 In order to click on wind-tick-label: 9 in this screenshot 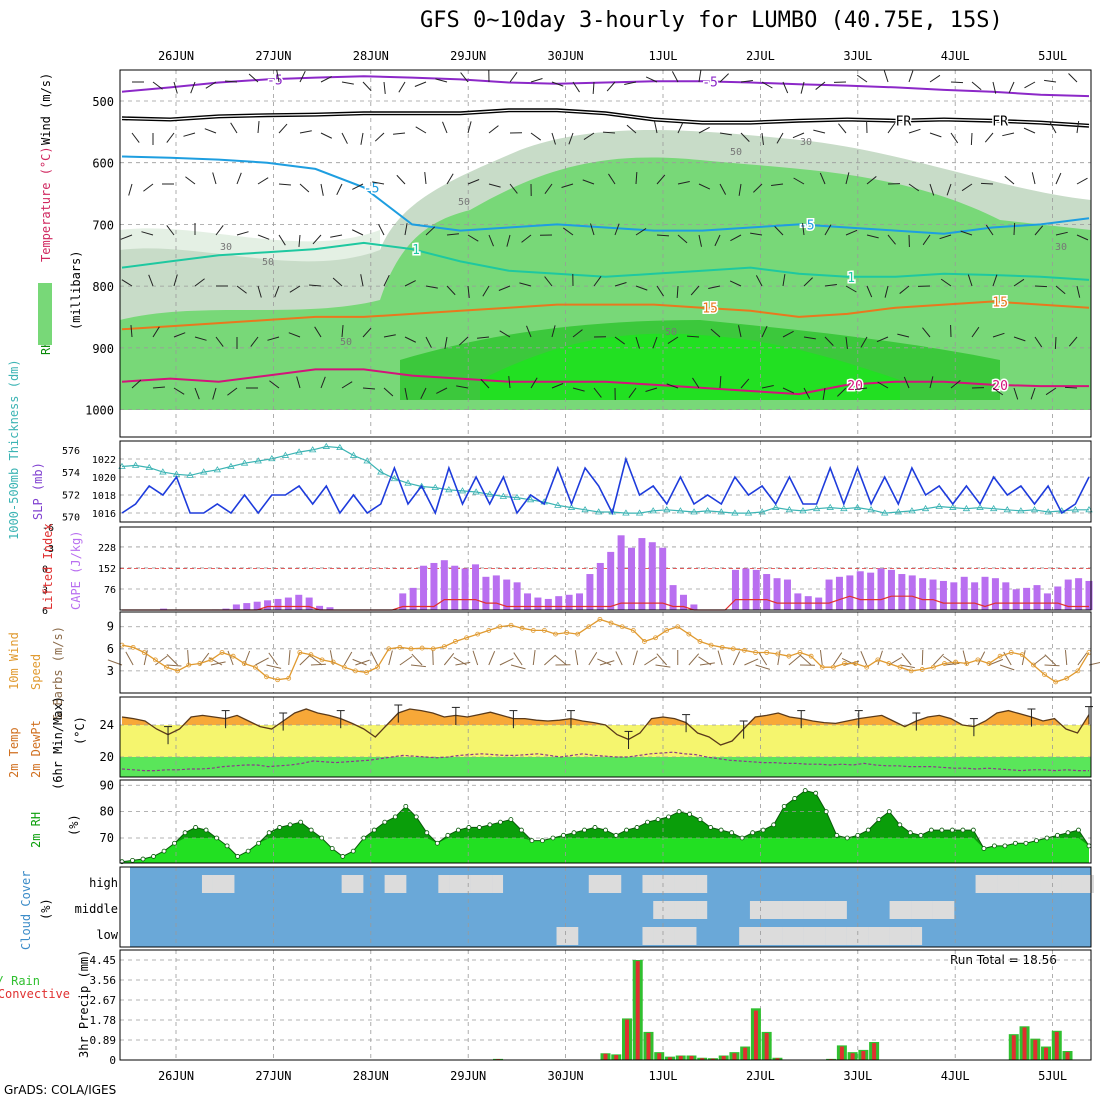, I will do `click(110, 627)`.